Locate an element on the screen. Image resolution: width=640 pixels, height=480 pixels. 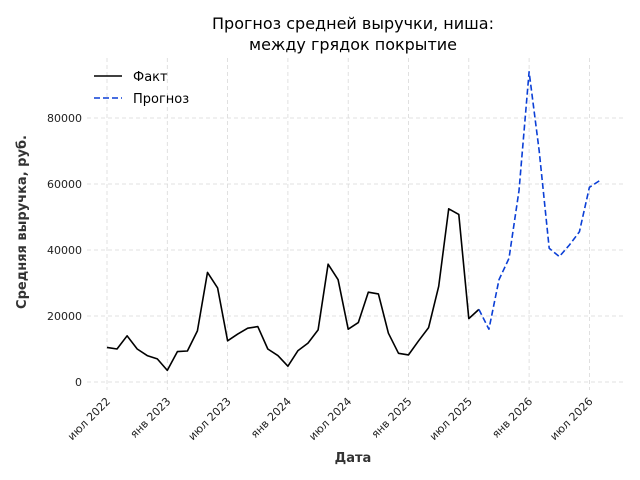
y-tick-label: 40000 is located at coordinates (64, 250).